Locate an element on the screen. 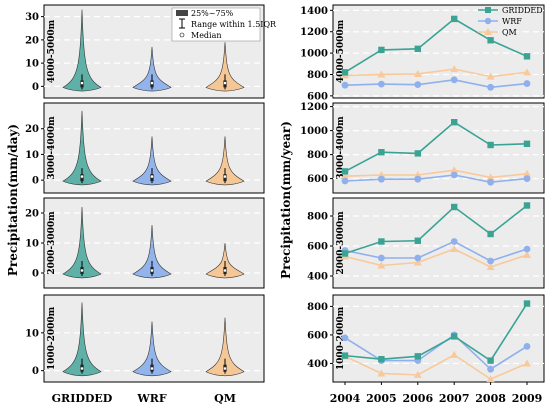  legend-label-qm: QM is located at coordinates (509, 32).